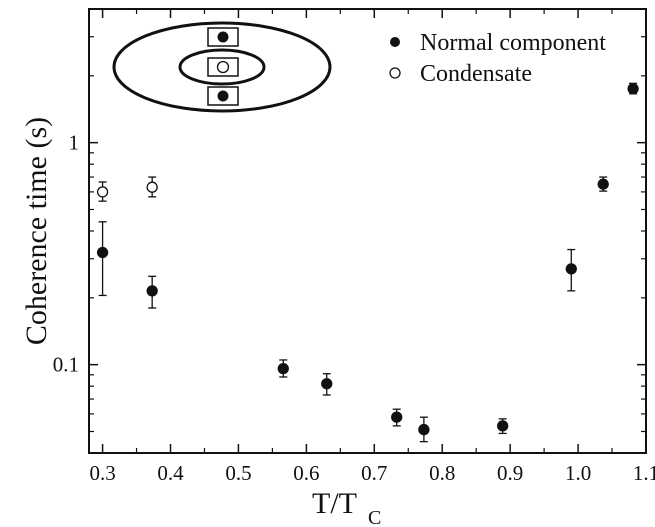  I want to click on outer-ellipse, so click(222, 67).